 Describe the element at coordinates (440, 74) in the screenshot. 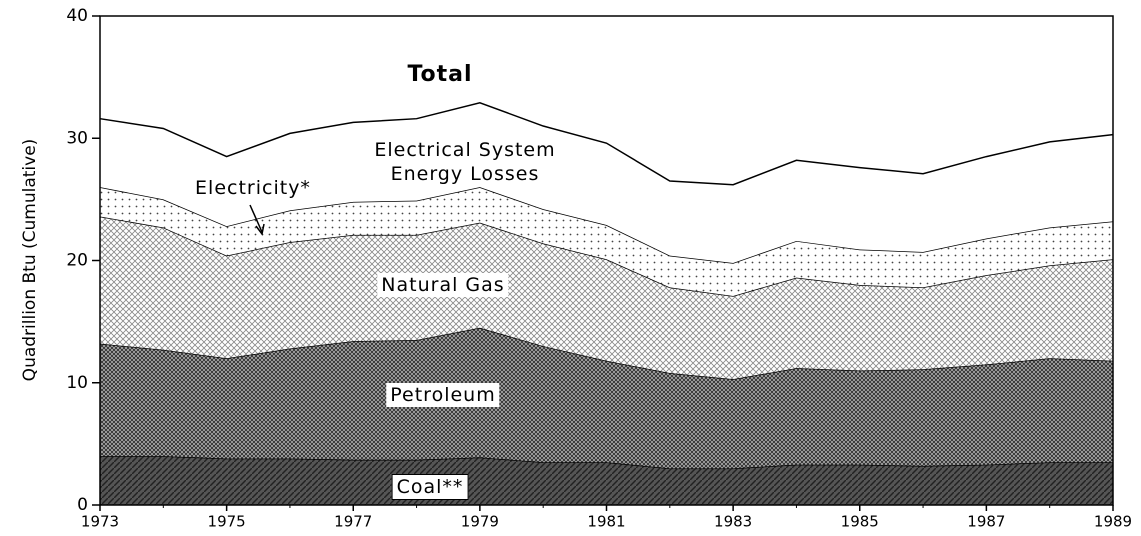

I see `total-label: Total` at that location.